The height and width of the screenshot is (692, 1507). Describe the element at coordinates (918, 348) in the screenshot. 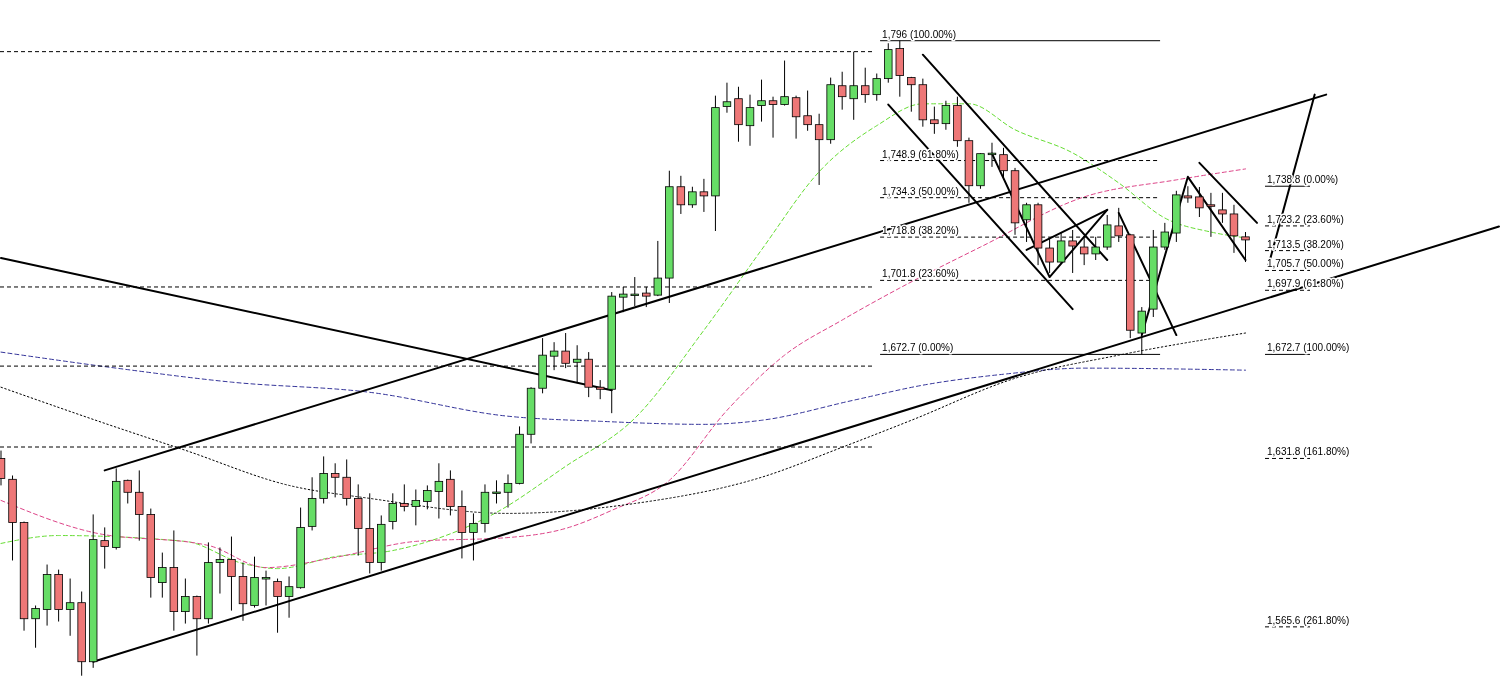

I see `ref-line-label: 1,672.7 (0.00%)` at that location.